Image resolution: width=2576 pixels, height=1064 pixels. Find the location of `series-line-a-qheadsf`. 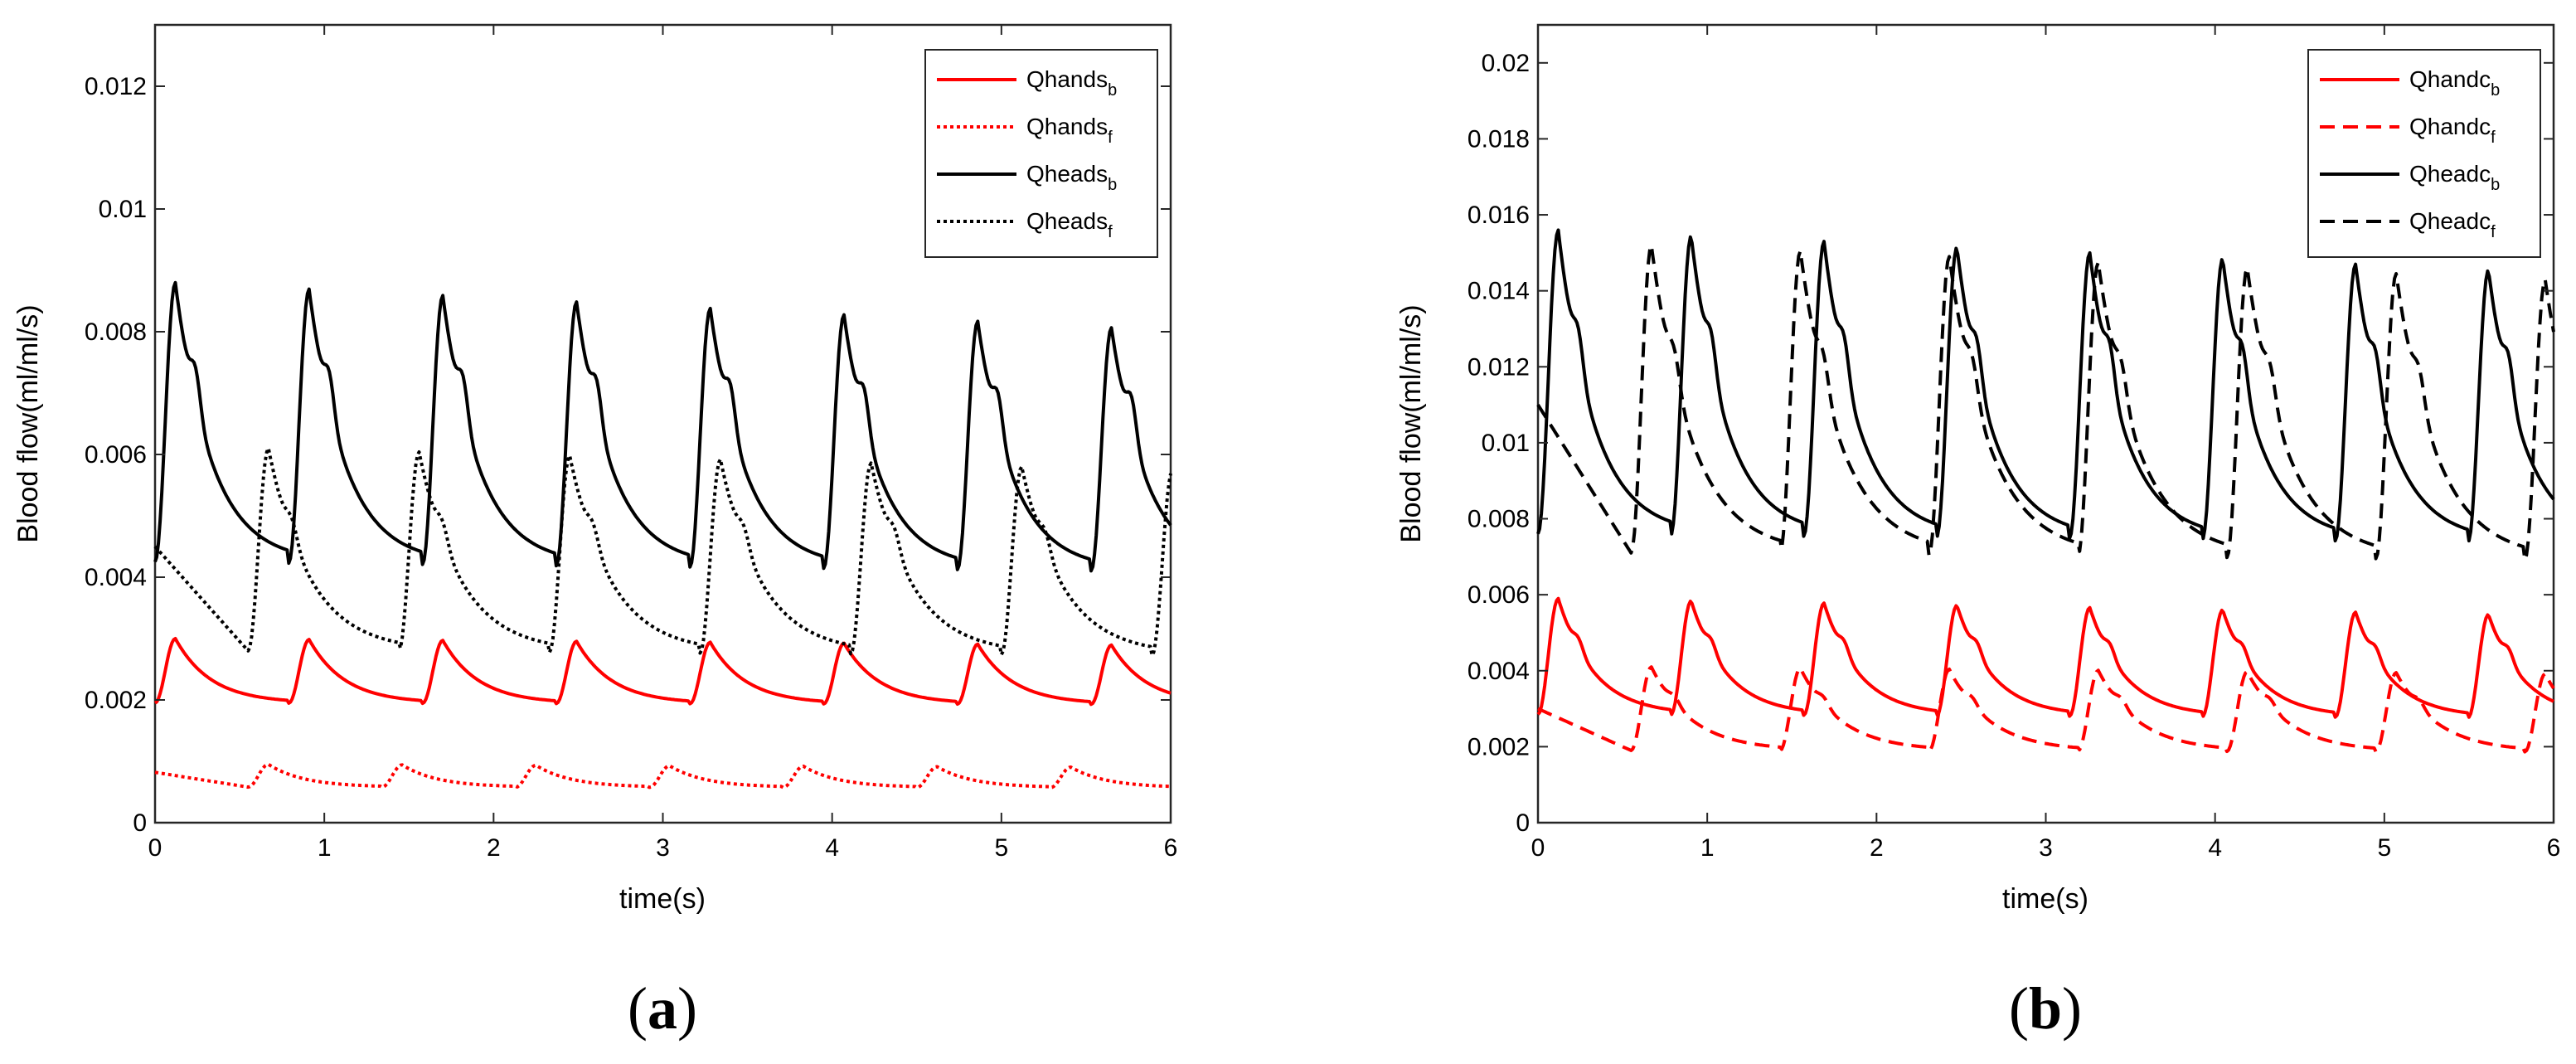

series-line-a-qheadsf is located at coordinates (662, 552).